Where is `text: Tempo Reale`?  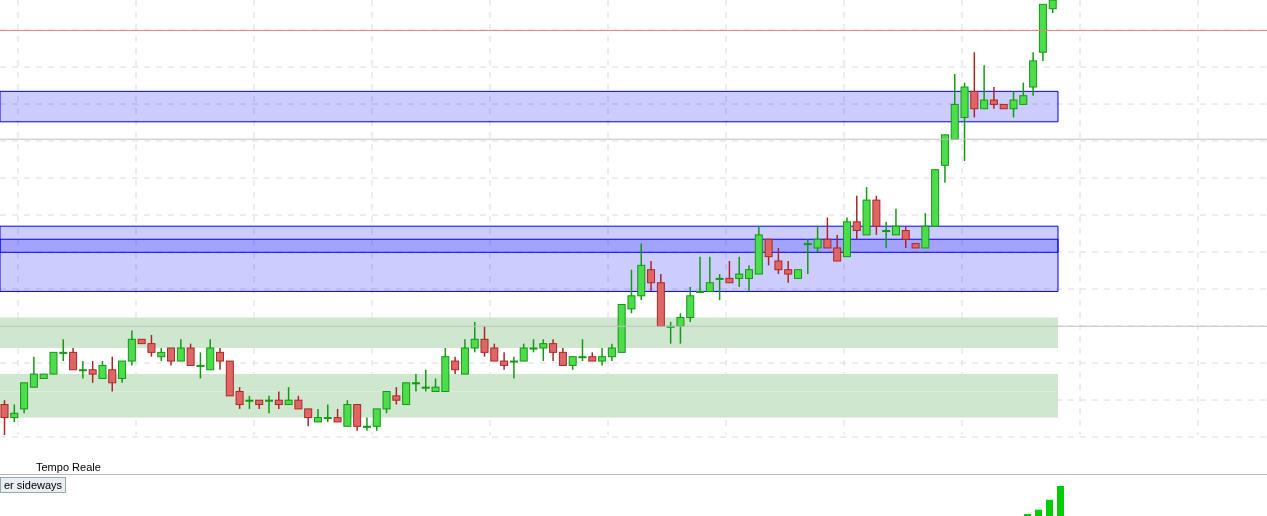
text: Tempo Reale is located at coordinates (68, 467).